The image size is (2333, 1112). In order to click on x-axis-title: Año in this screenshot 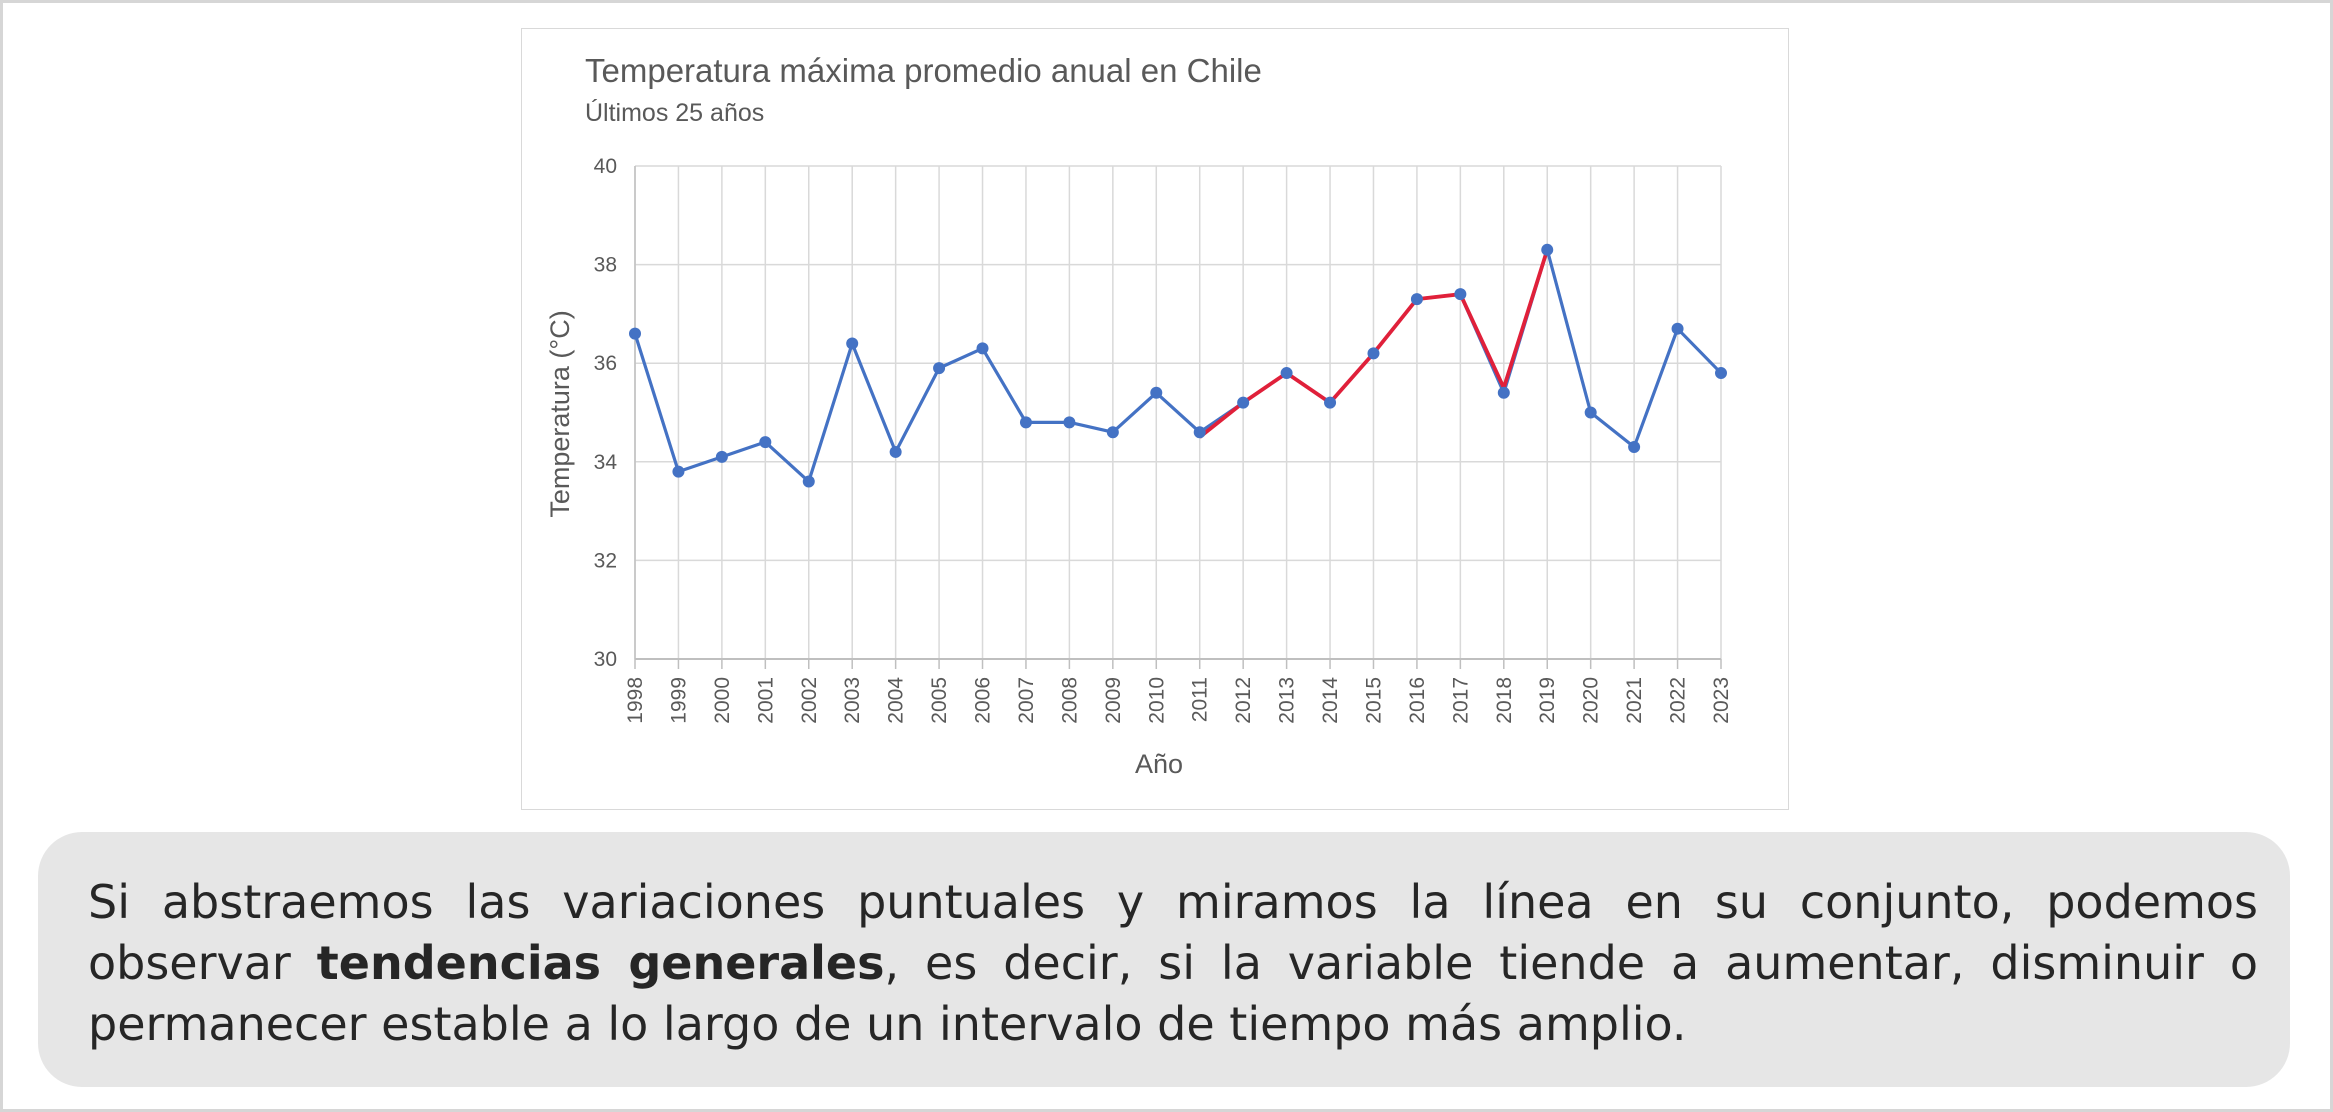, I will do `click(1159, 764)`.